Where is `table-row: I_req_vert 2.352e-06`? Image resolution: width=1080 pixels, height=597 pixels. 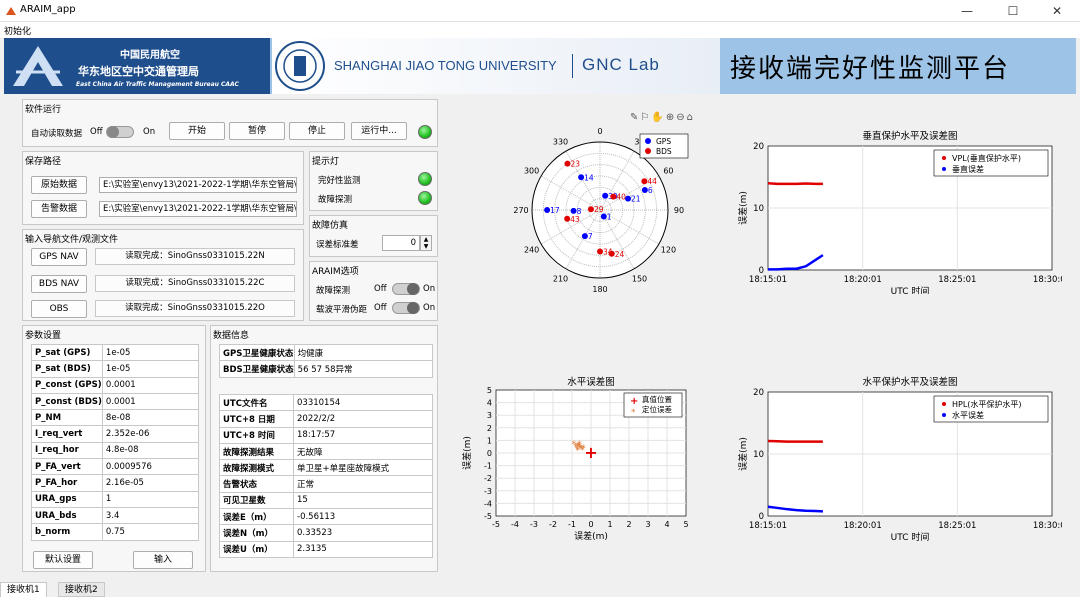 table-row: I_req_vert 2.352e-06 is located at coordinates (115, 434).